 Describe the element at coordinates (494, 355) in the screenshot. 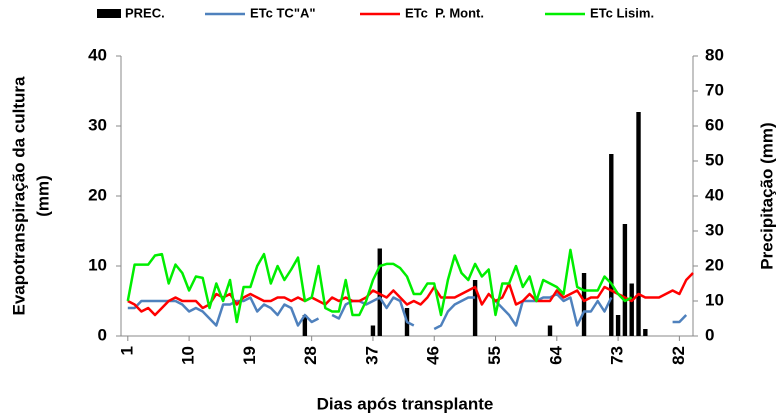

I see `x-tick-label: 55` at that location.